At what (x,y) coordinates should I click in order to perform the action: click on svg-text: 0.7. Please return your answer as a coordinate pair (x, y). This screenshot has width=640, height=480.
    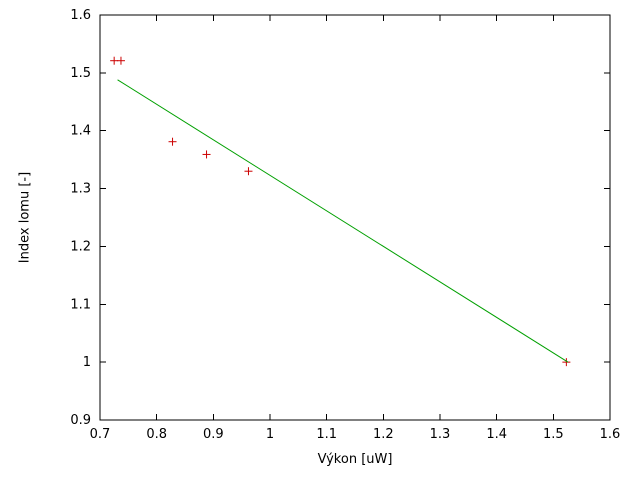
    Looking at the image, I should click on (100, 434).